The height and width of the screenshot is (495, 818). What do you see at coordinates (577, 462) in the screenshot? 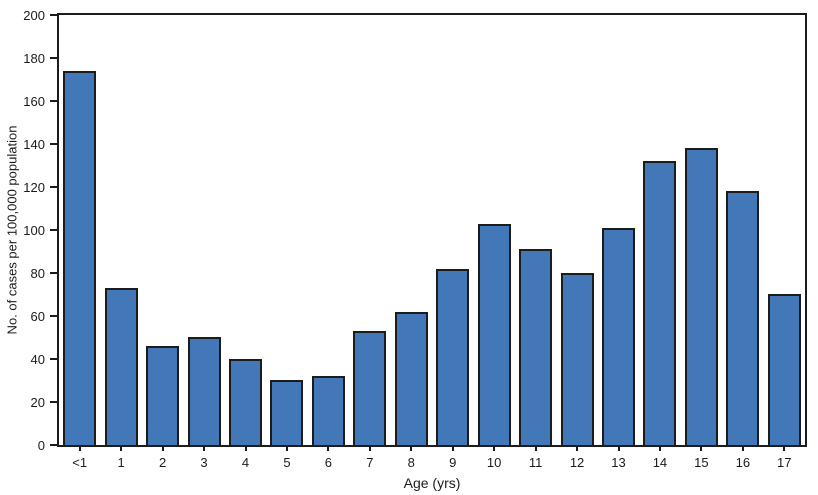
I see `x-tick-label-12: 12` at bounding box center [577, 462].